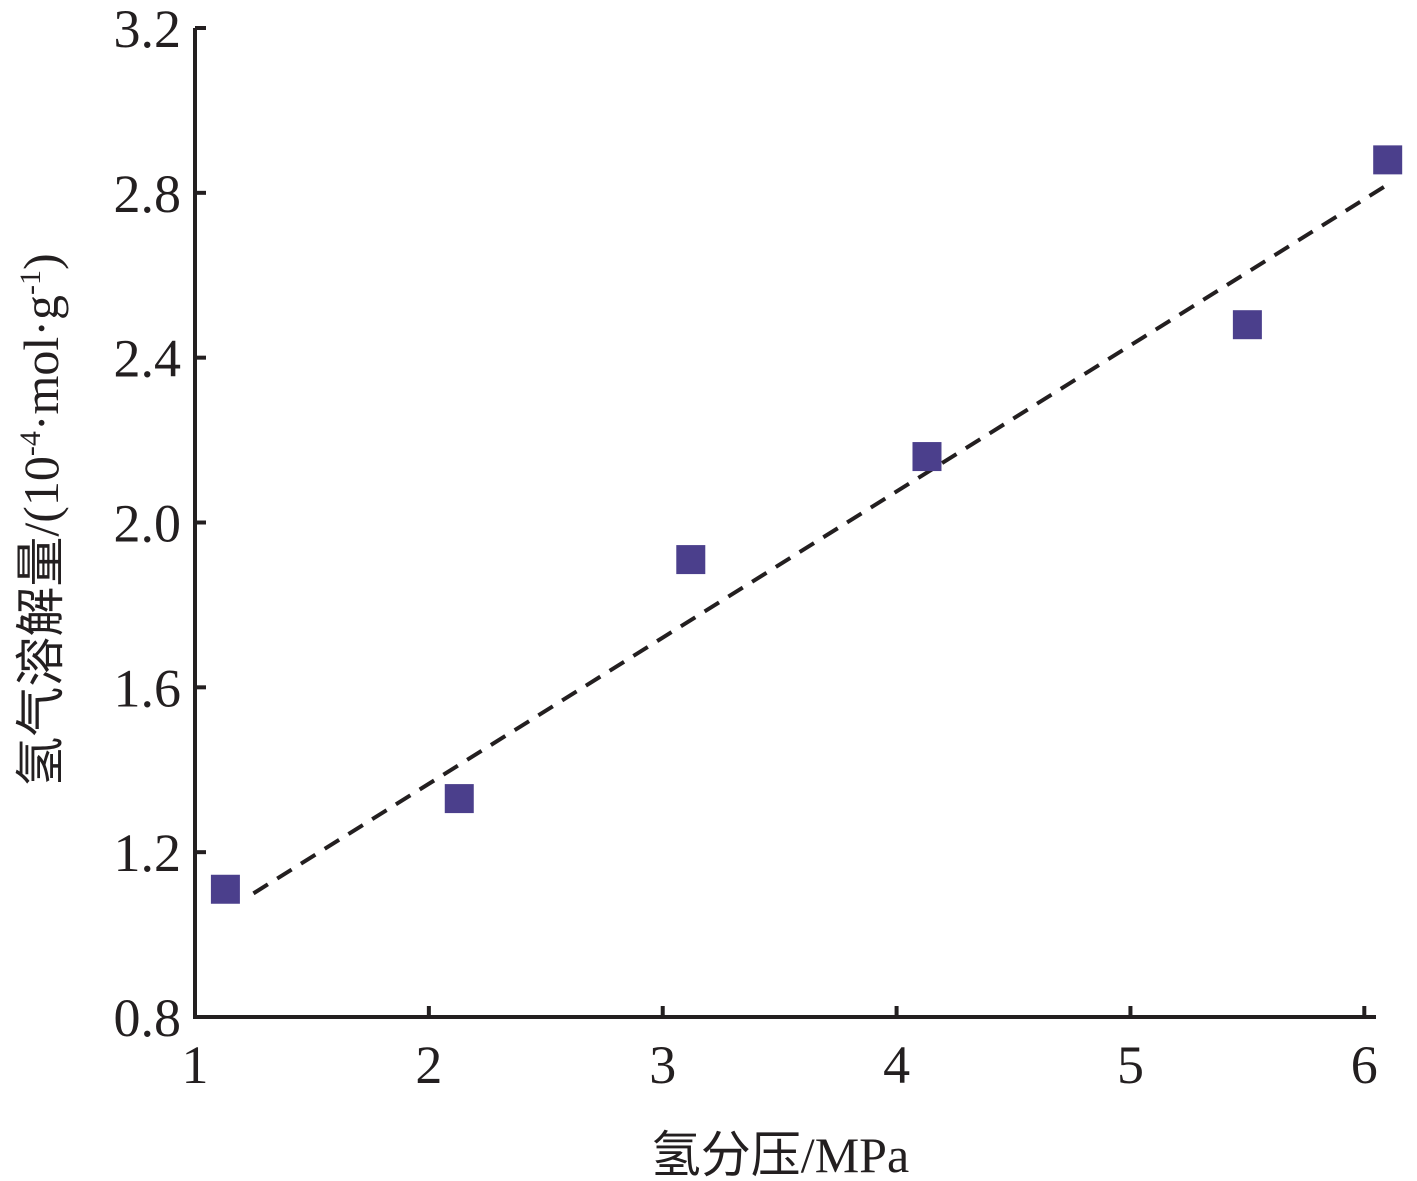 The width and height of the screenshot is (1417, 1181). Describe the element at coordinates (662, 1065) in the screenshot. I see `x-tick-label: 3` at that location.